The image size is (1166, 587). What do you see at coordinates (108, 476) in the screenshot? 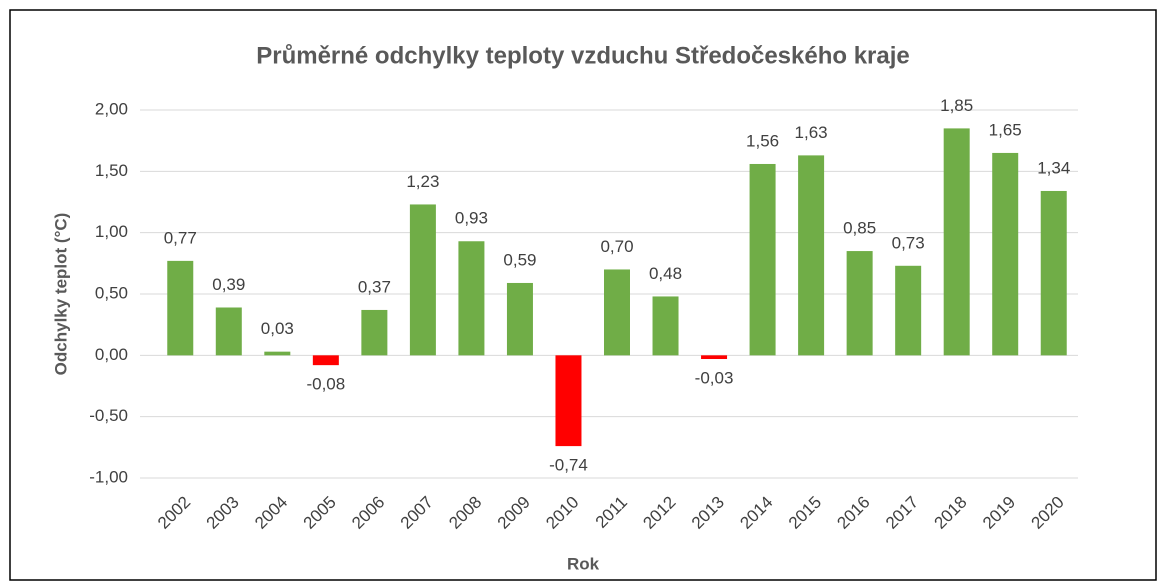
I see `y-tick-label: -1,00` at bounding box center [108, 476].